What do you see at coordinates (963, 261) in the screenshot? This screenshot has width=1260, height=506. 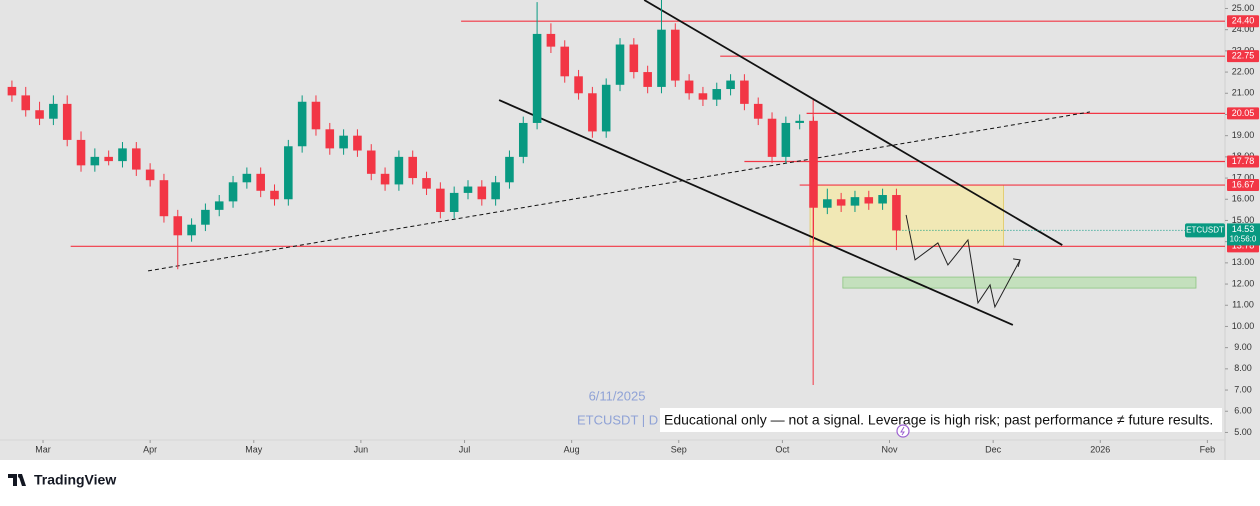 I see `projection-path` at bounding box center [963, 261].